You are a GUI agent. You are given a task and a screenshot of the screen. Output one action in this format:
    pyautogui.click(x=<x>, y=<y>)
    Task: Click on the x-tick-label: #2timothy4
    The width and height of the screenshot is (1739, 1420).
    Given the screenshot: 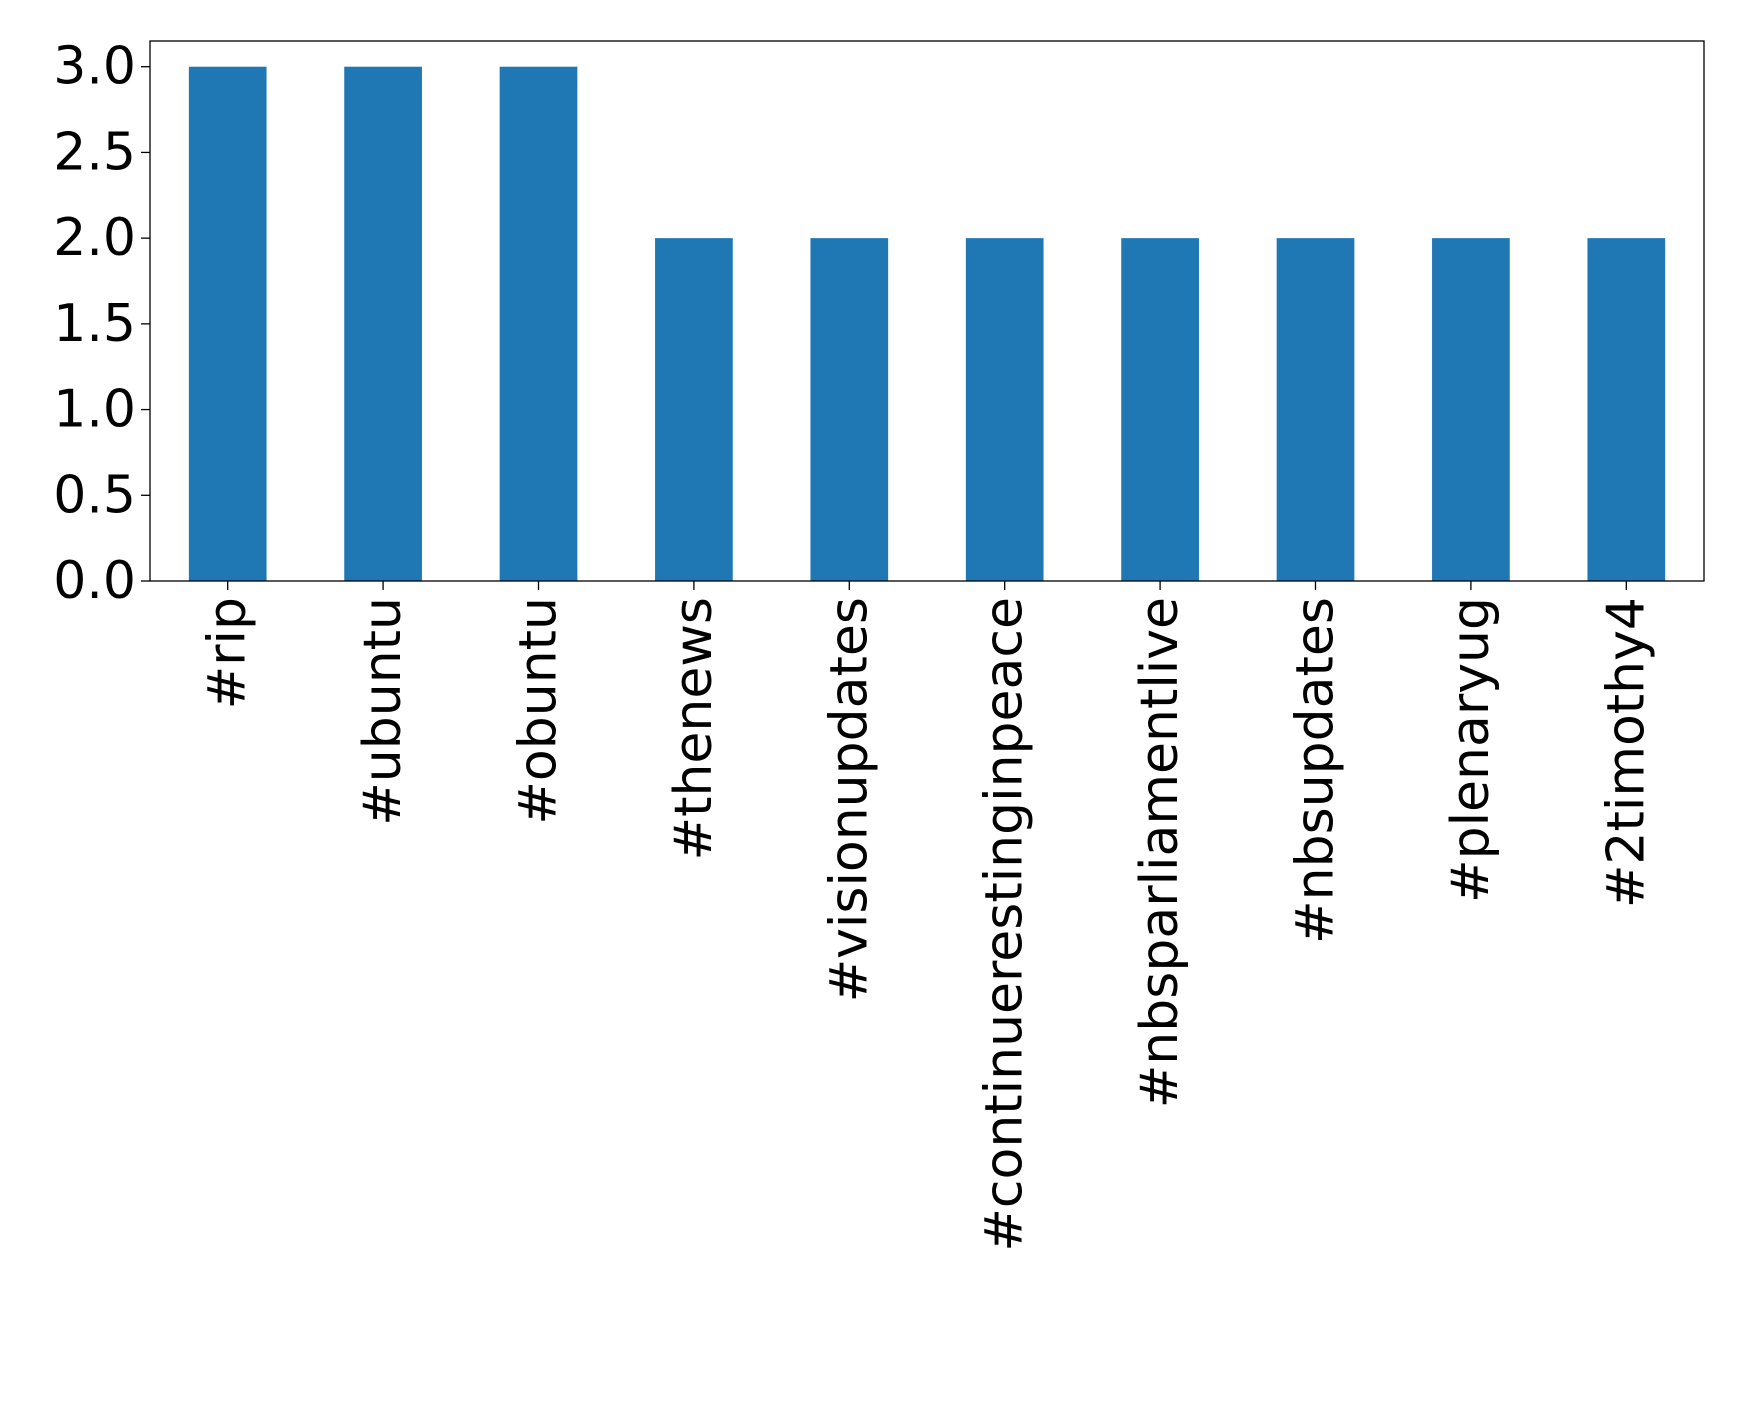 What is the action you would take?
    pyautogui.click(x=1626, y=752)
    